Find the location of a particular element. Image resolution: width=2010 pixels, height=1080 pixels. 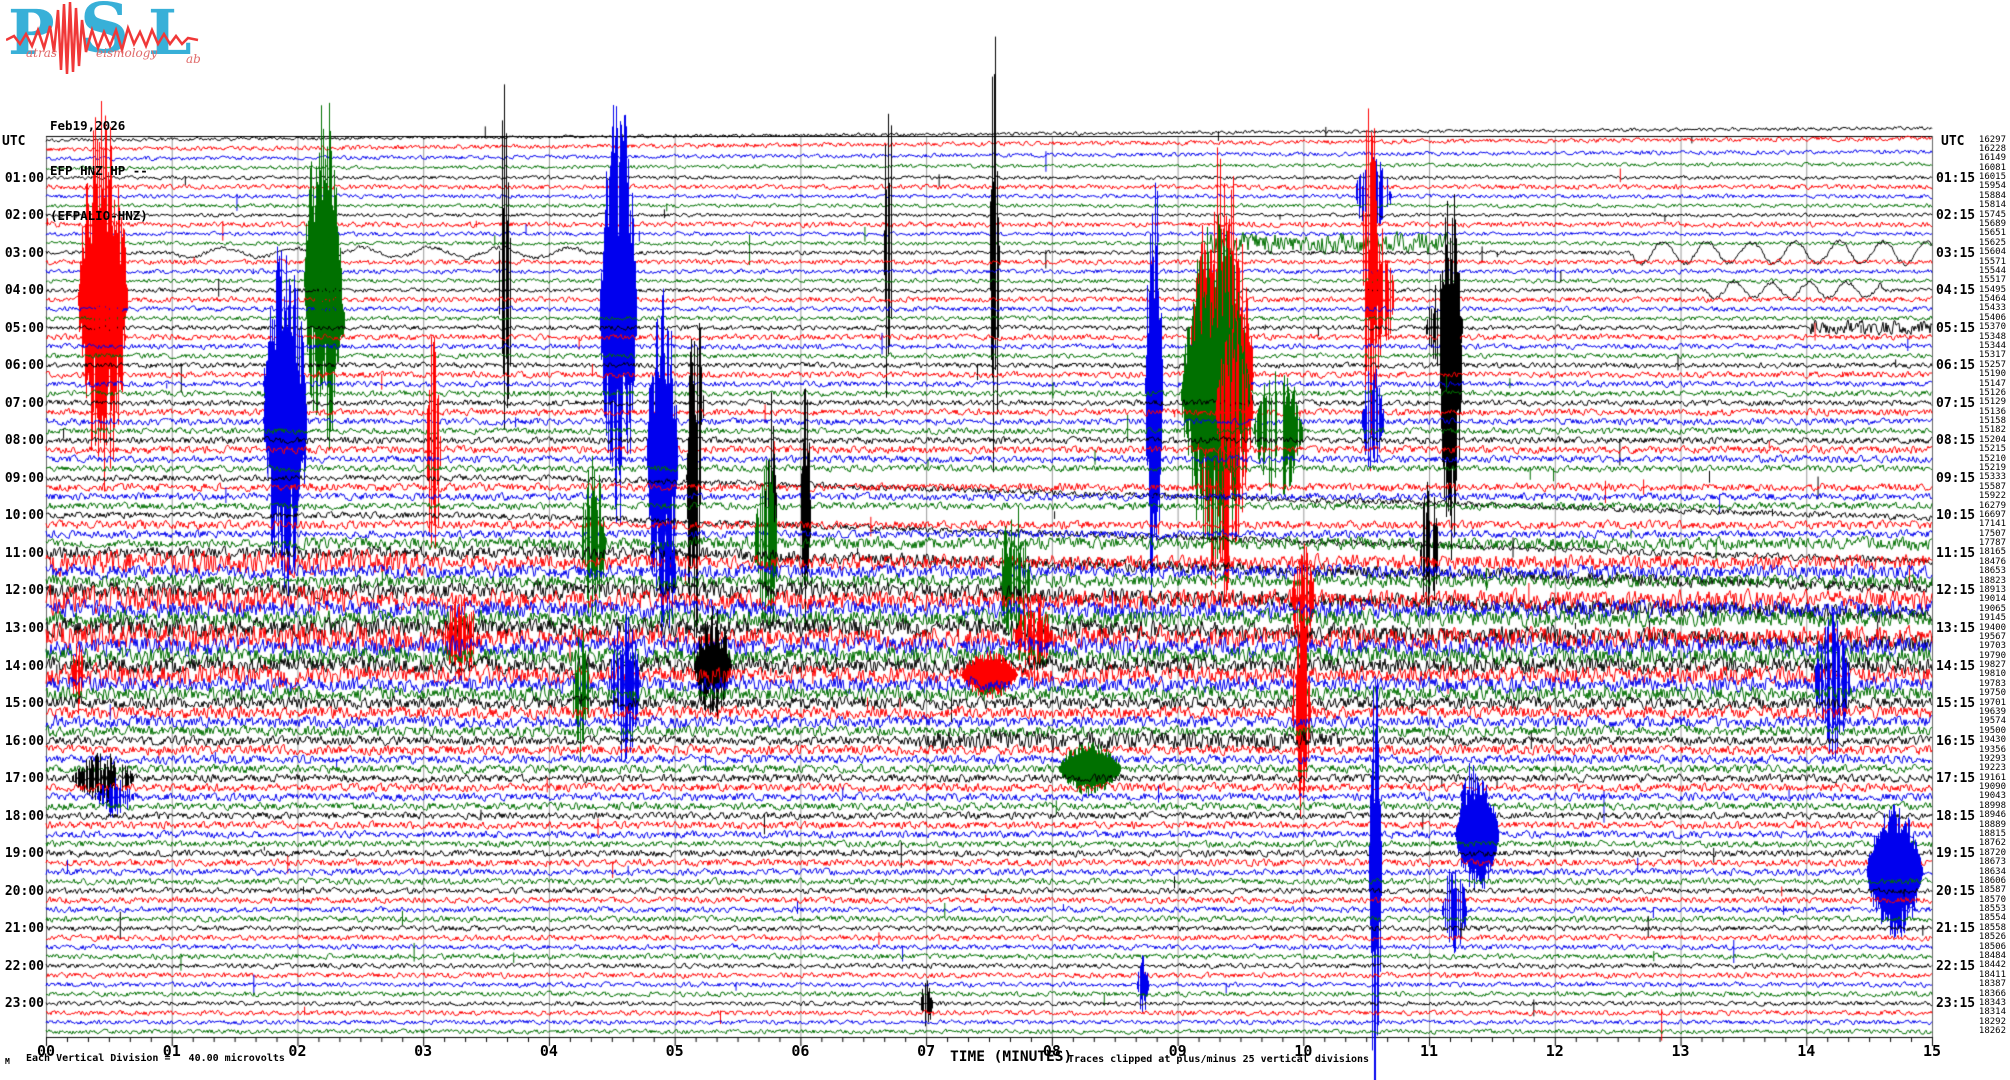

trace-end-value: 15587 is located at coordinates (1992, 486).